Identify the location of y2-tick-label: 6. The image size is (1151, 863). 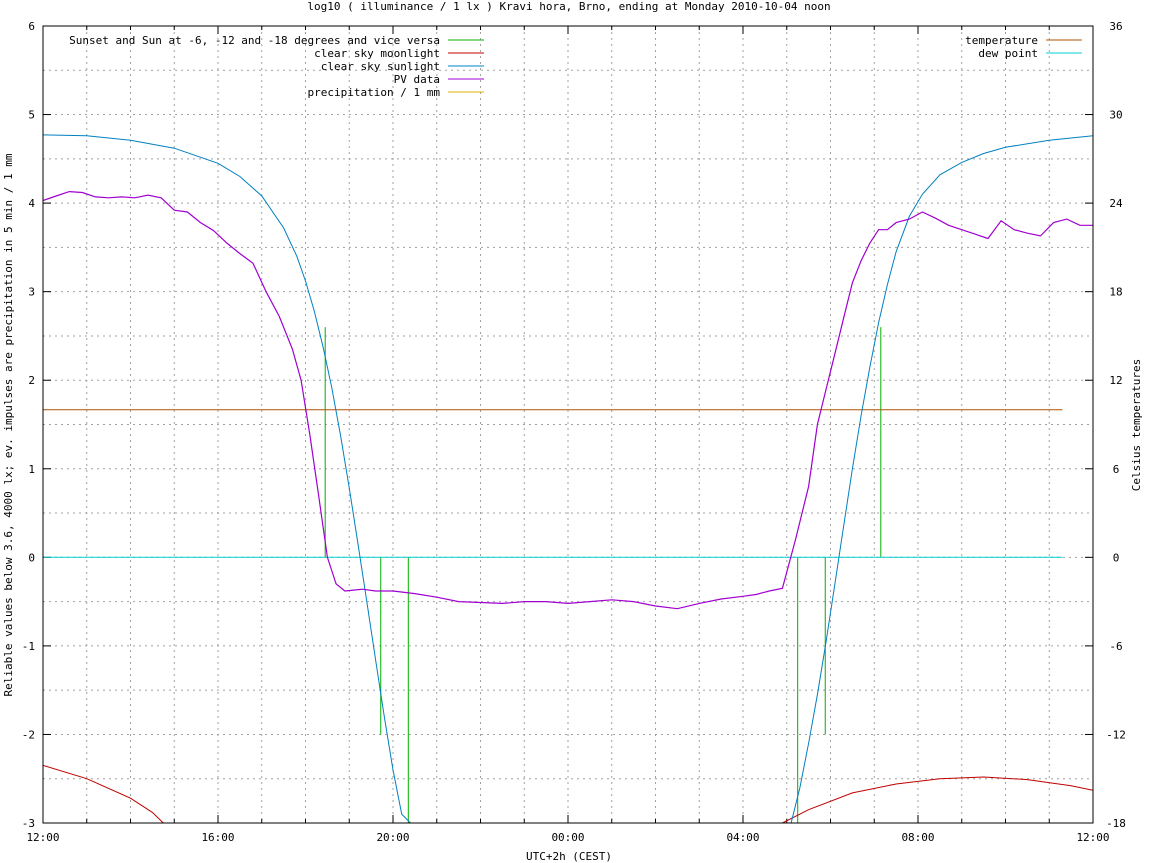
(1116, 469).